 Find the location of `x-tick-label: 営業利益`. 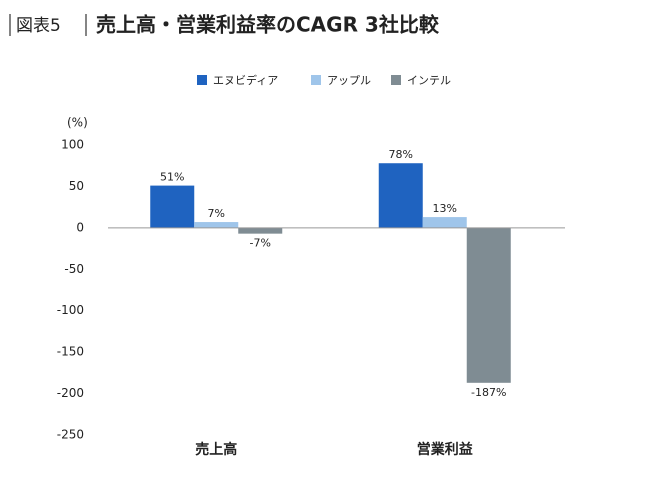

x-tick-label: 営業利益 is located at coordinates (445, 449).